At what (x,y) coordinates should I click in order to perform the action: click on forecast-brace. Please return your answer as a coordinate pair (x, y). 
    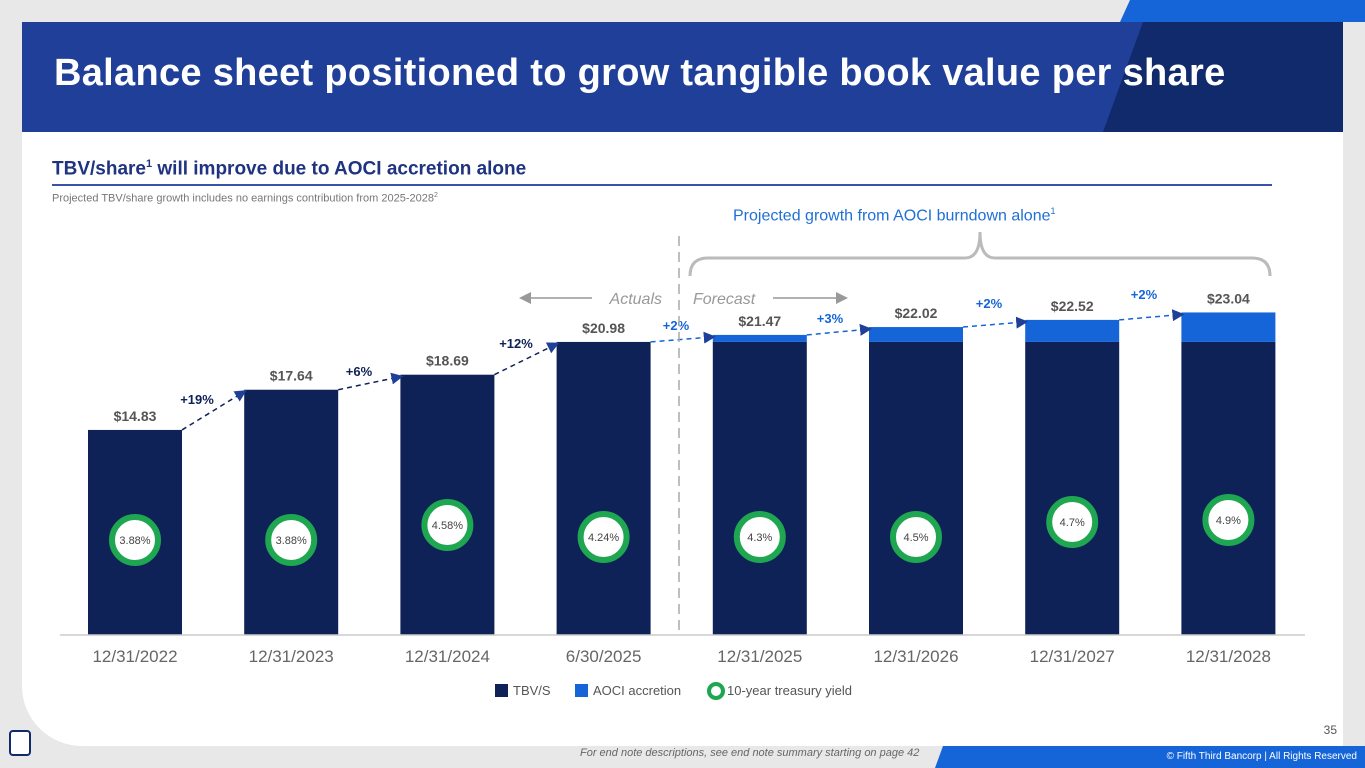
    Looking at the image, I should click on (980, 254).